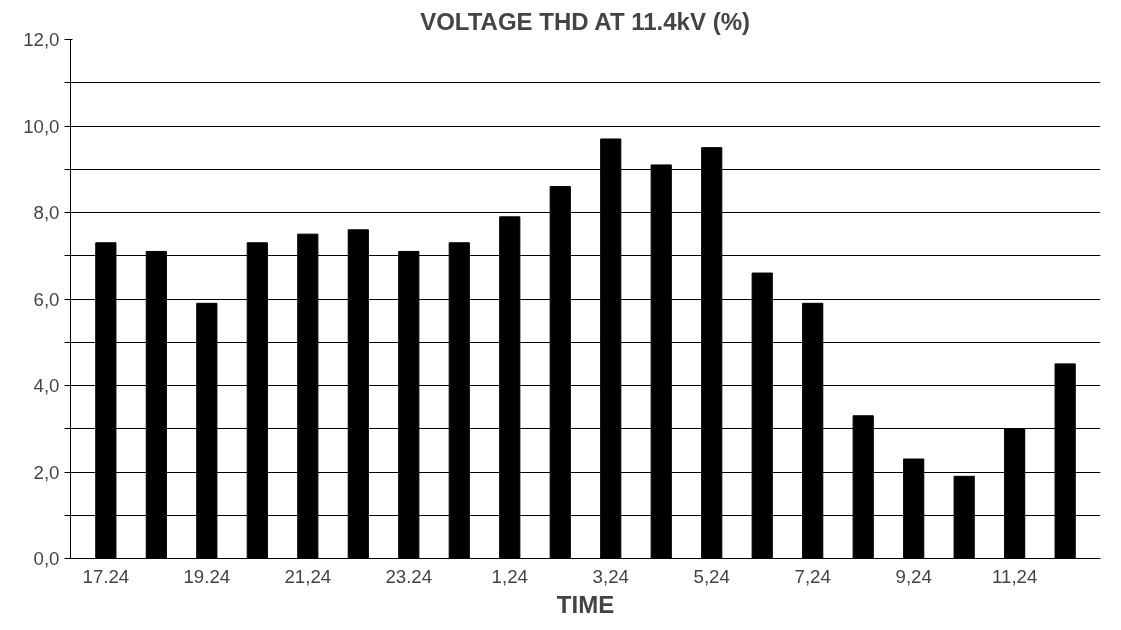 The width and height of the screenshot is (1121, 630). Describe the element at coordinates (41, 39) in the screenshot. I see `y-tick-label: 12,0` at that location.